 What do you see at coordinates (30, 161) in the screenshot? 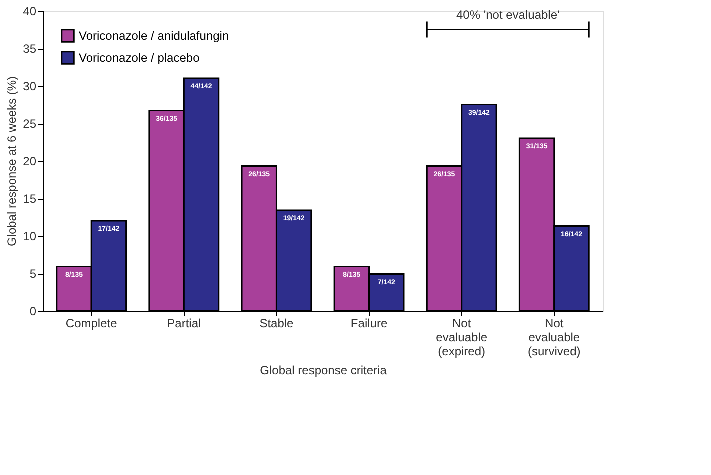
I see `y-tick-label: 20` at bounding box center [30, 161].